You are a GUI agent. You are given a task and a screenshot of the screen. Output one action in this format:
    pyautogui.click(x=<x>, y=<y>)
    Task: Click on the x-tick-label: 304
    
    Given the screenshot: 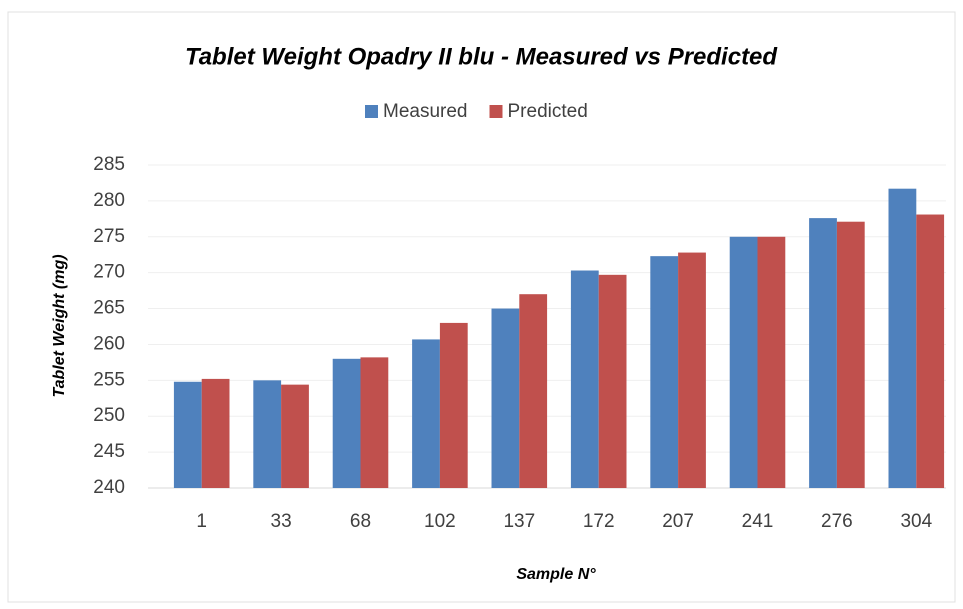 What is the action you would take?
    pyautogui.click(x=916, y=521)
    